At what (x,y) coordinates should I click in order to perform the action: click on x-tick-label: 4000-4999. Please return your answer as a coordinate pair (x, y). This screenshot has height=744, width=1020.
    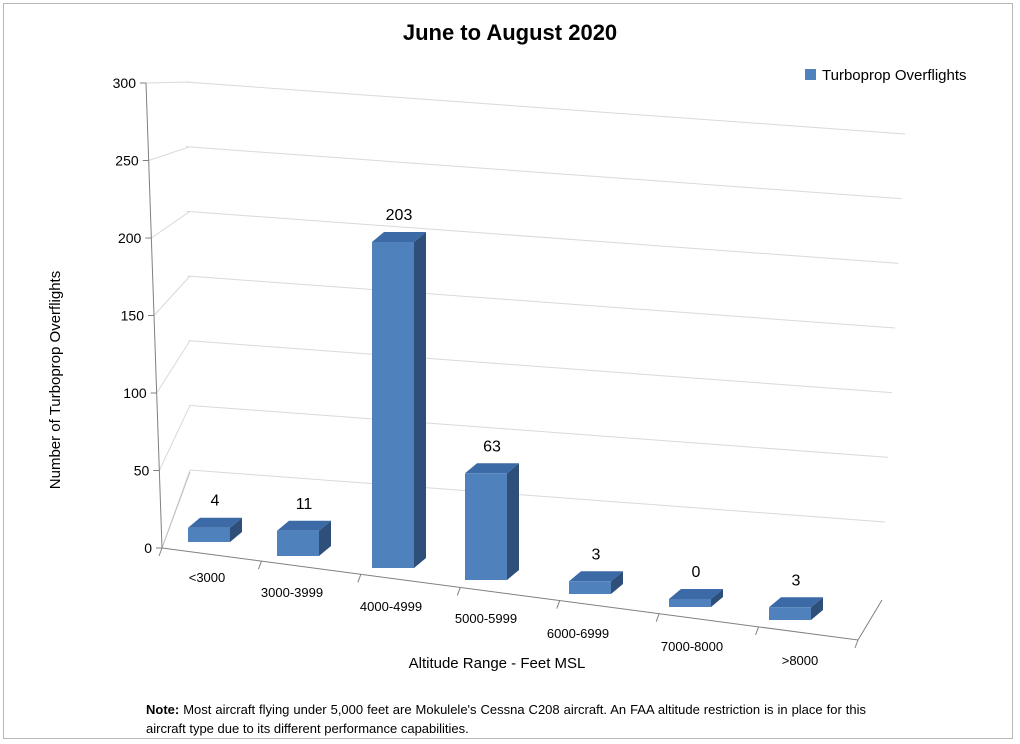
    Looking at the image, I should click on (391, 606).